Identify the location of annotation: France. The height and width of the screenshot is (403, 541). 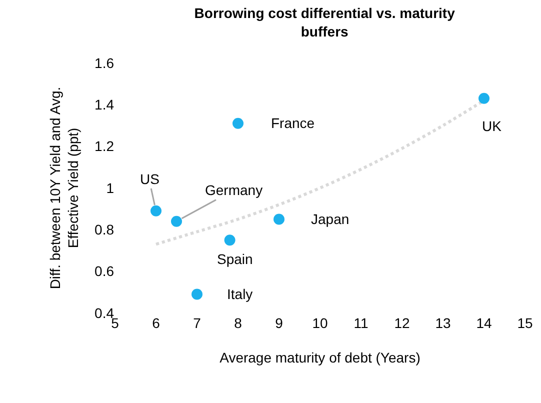
(293, 123).